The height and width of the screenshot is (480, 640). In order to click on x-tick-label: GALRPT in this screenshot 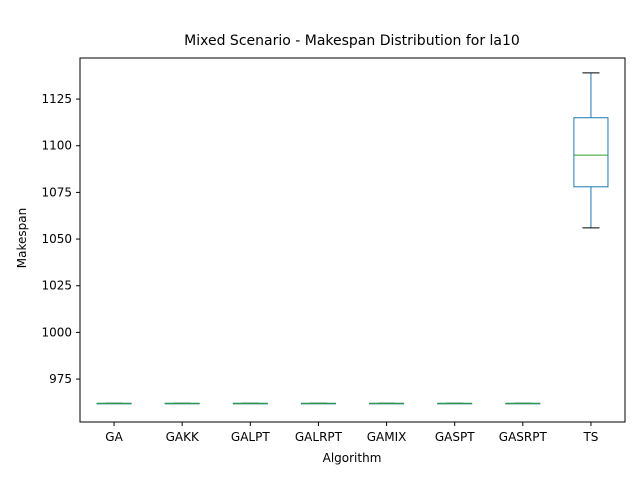, I will do `click(319, 437)`.